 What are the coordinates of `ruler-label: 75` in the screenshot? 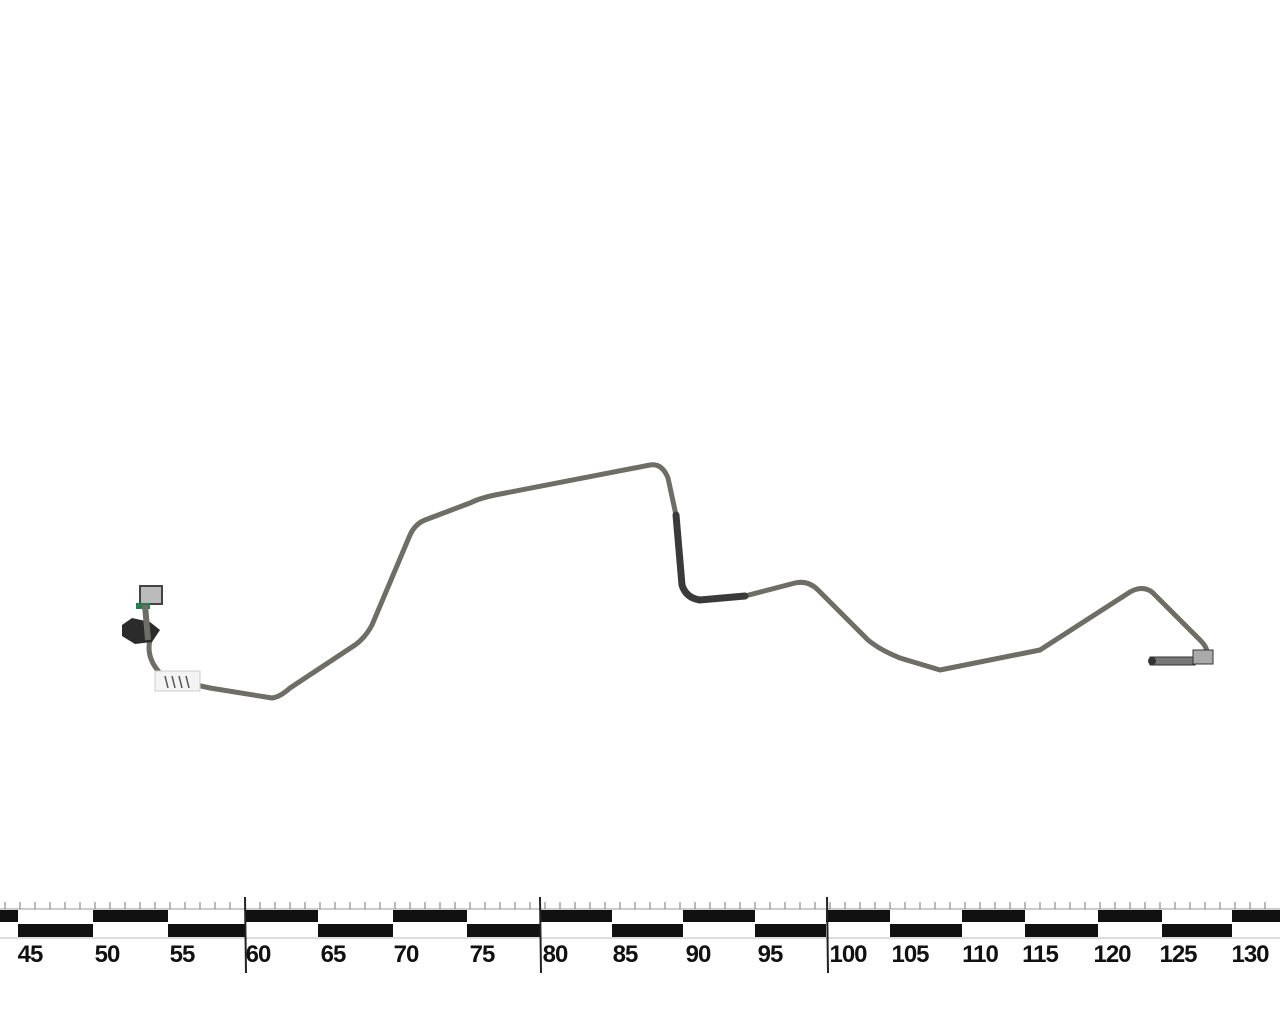 It's located at (482, 954).